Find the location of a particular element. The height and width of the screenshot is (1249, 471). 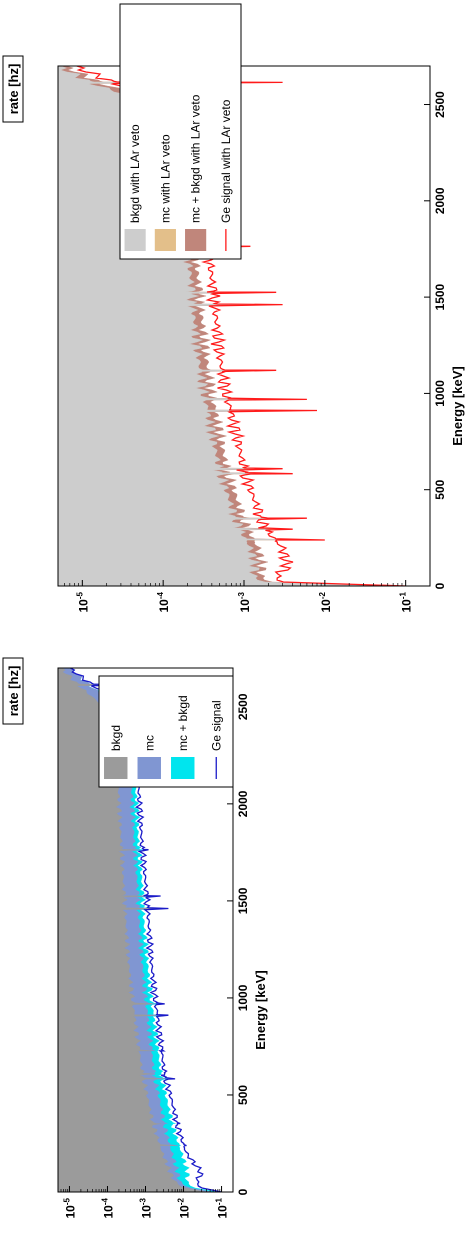

legend-label: bkgd with LAr veto is located at coordinates (135, 173).